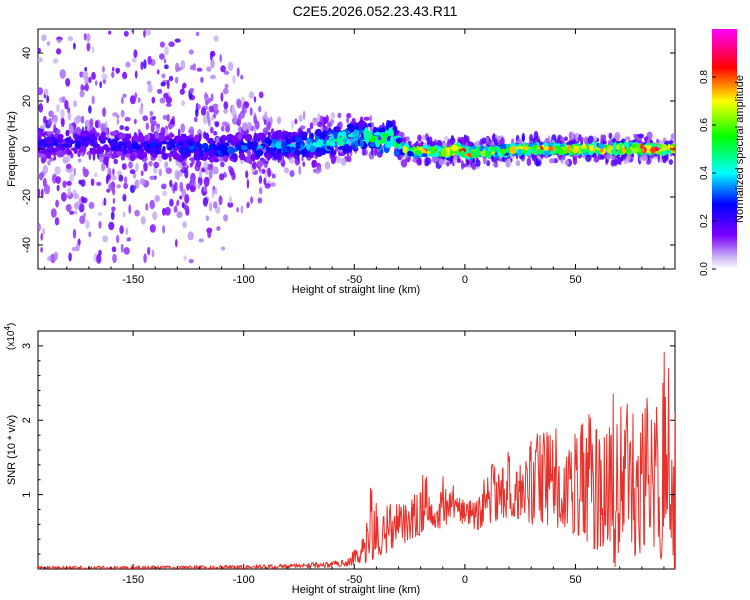 The image size is (750, 600). I want to click on snr-x-tick-label: 0, so click(465, 580).